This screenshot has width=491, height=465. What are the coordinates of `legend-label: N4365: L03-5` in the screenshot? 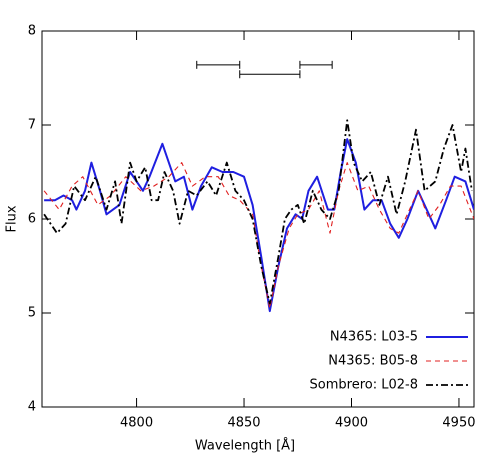 It's located at (374, 337).